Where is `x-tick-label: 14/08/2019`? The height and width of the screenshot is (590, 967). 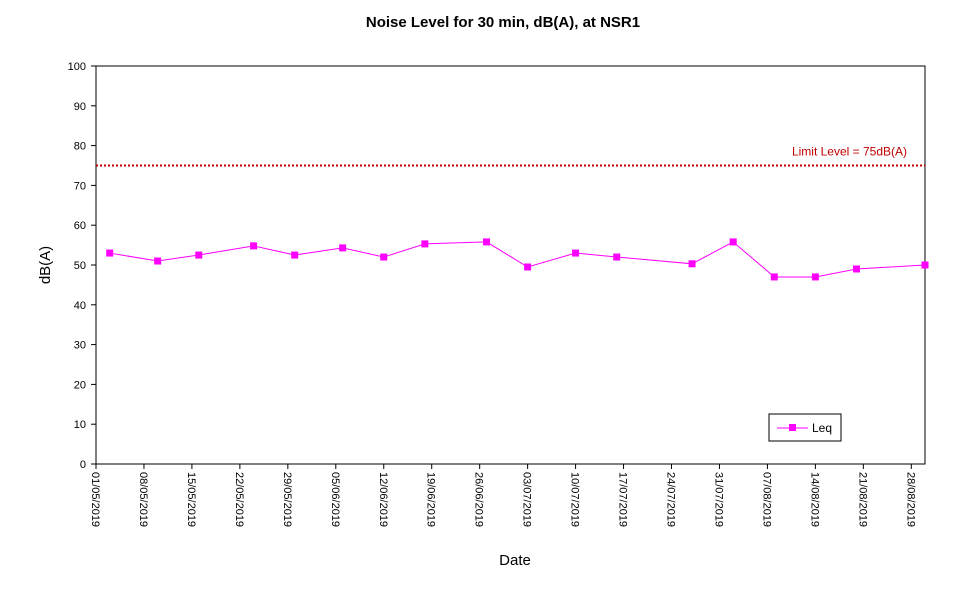 x-tick-label: 14/08/2019 is located at coordinates (814, 499).